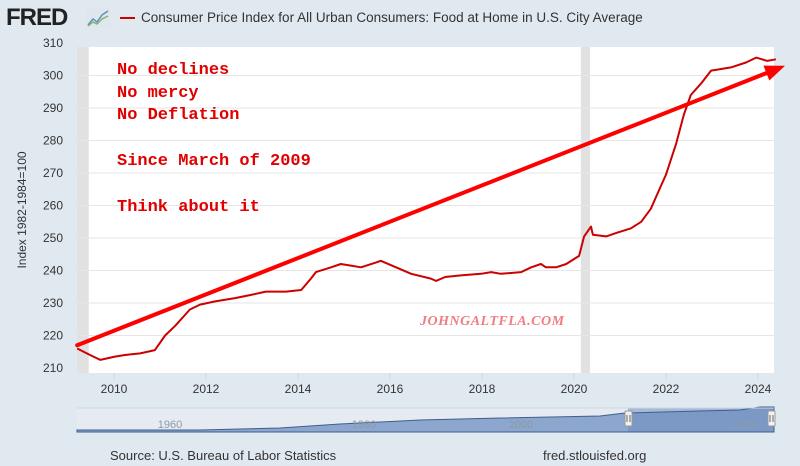 The width and height of the screenshot is (800, 466). What do you see at coordinates (206, 389) in the screenshot?
I see `x-tick-label: 2012` at bounding box center [206, 389].